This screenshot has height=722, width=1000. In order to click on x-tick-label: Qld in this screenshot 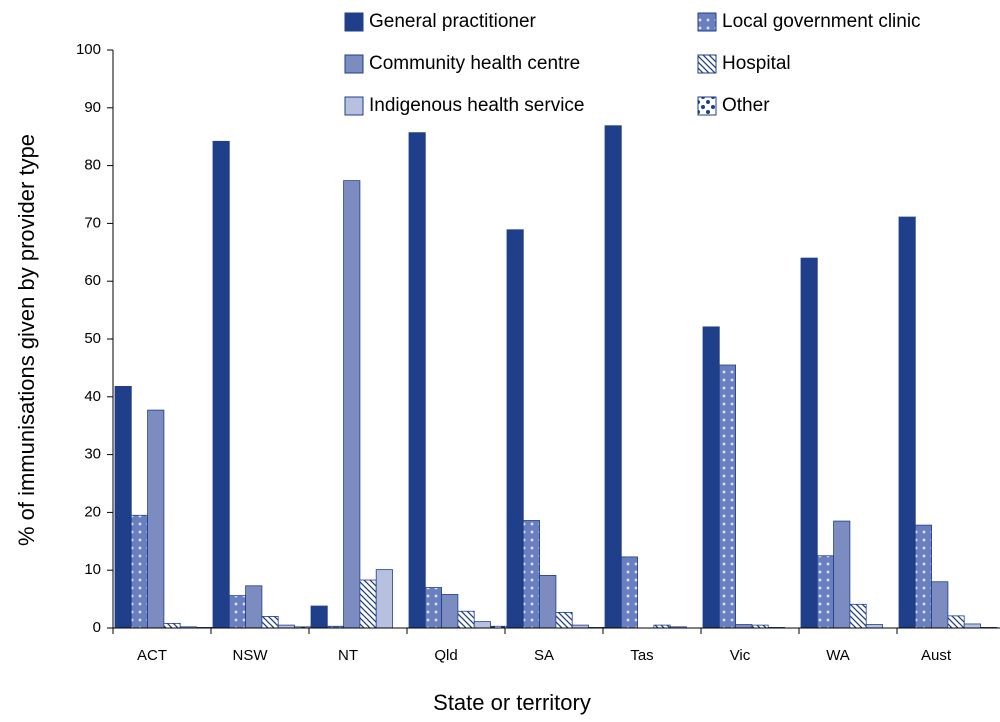, I will do `click(445, 655)`.